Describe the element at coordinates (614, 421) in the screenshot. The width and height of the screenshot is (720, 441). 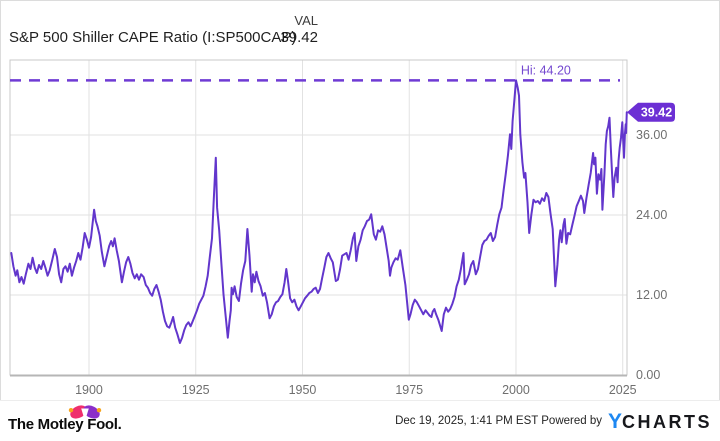
I see `ycharts-y-mark: Y` at that location.